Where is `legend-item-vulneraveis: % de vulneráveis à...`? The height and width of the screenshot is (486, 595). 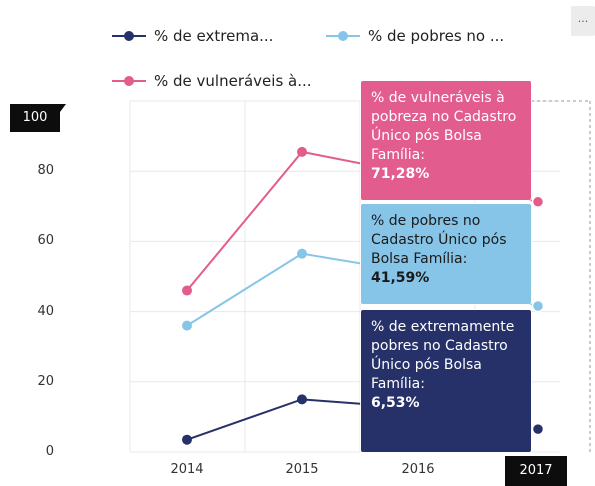 legend-item-vulneraveis: % de vulneráveis à... is located at coordinates (212, 81).